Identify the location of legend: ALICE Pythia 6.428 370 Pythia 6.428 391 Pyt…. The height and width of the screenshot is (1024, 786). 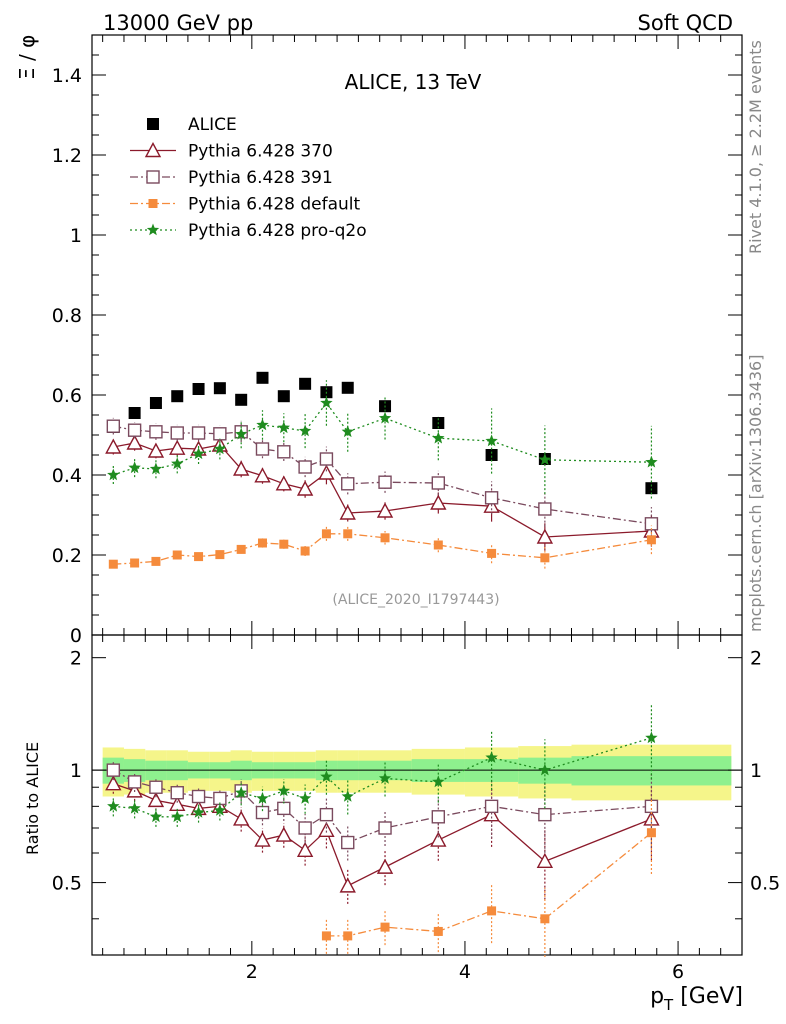
(248, 178).